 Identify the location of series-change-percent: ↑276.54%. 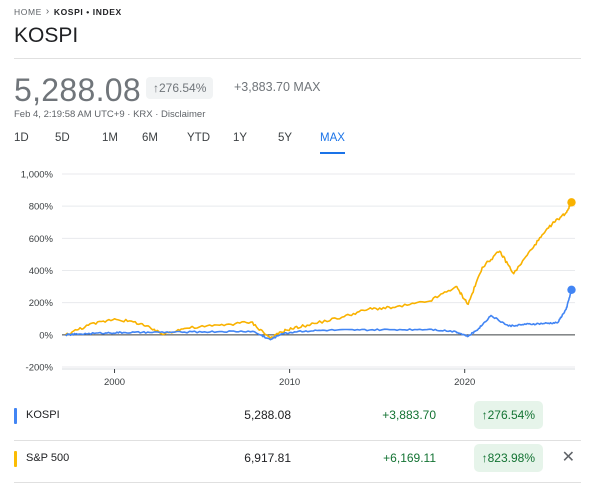
(508, 415).